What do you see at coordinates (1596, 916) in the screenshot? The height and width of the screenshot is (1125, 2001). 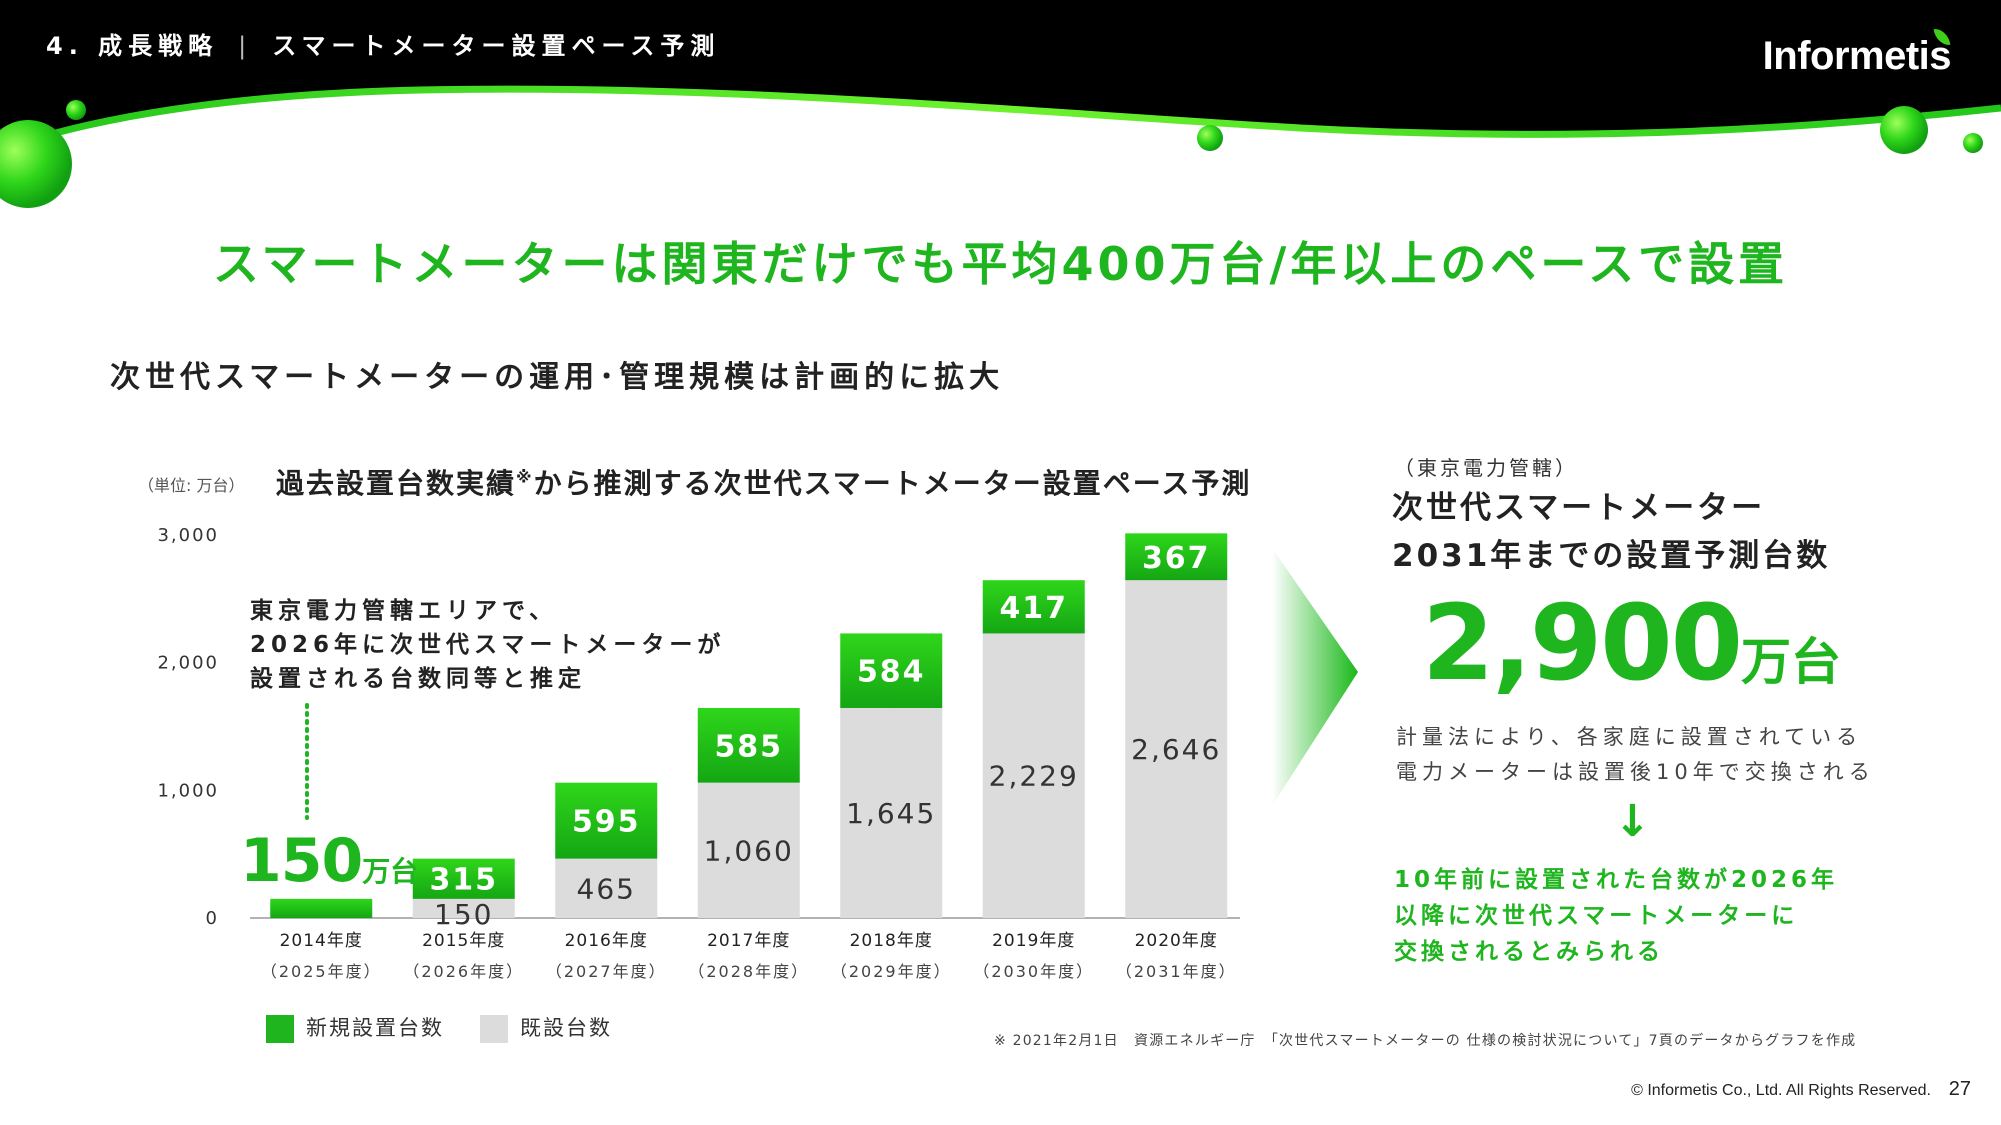 I see `conclusion-line: 以降に次世代スマートメーターに` at bounding box center [1596, 916].